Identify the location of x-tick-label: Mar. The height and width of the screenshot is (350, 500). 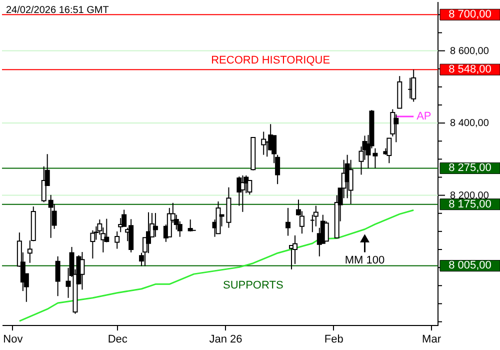
(432, 340).